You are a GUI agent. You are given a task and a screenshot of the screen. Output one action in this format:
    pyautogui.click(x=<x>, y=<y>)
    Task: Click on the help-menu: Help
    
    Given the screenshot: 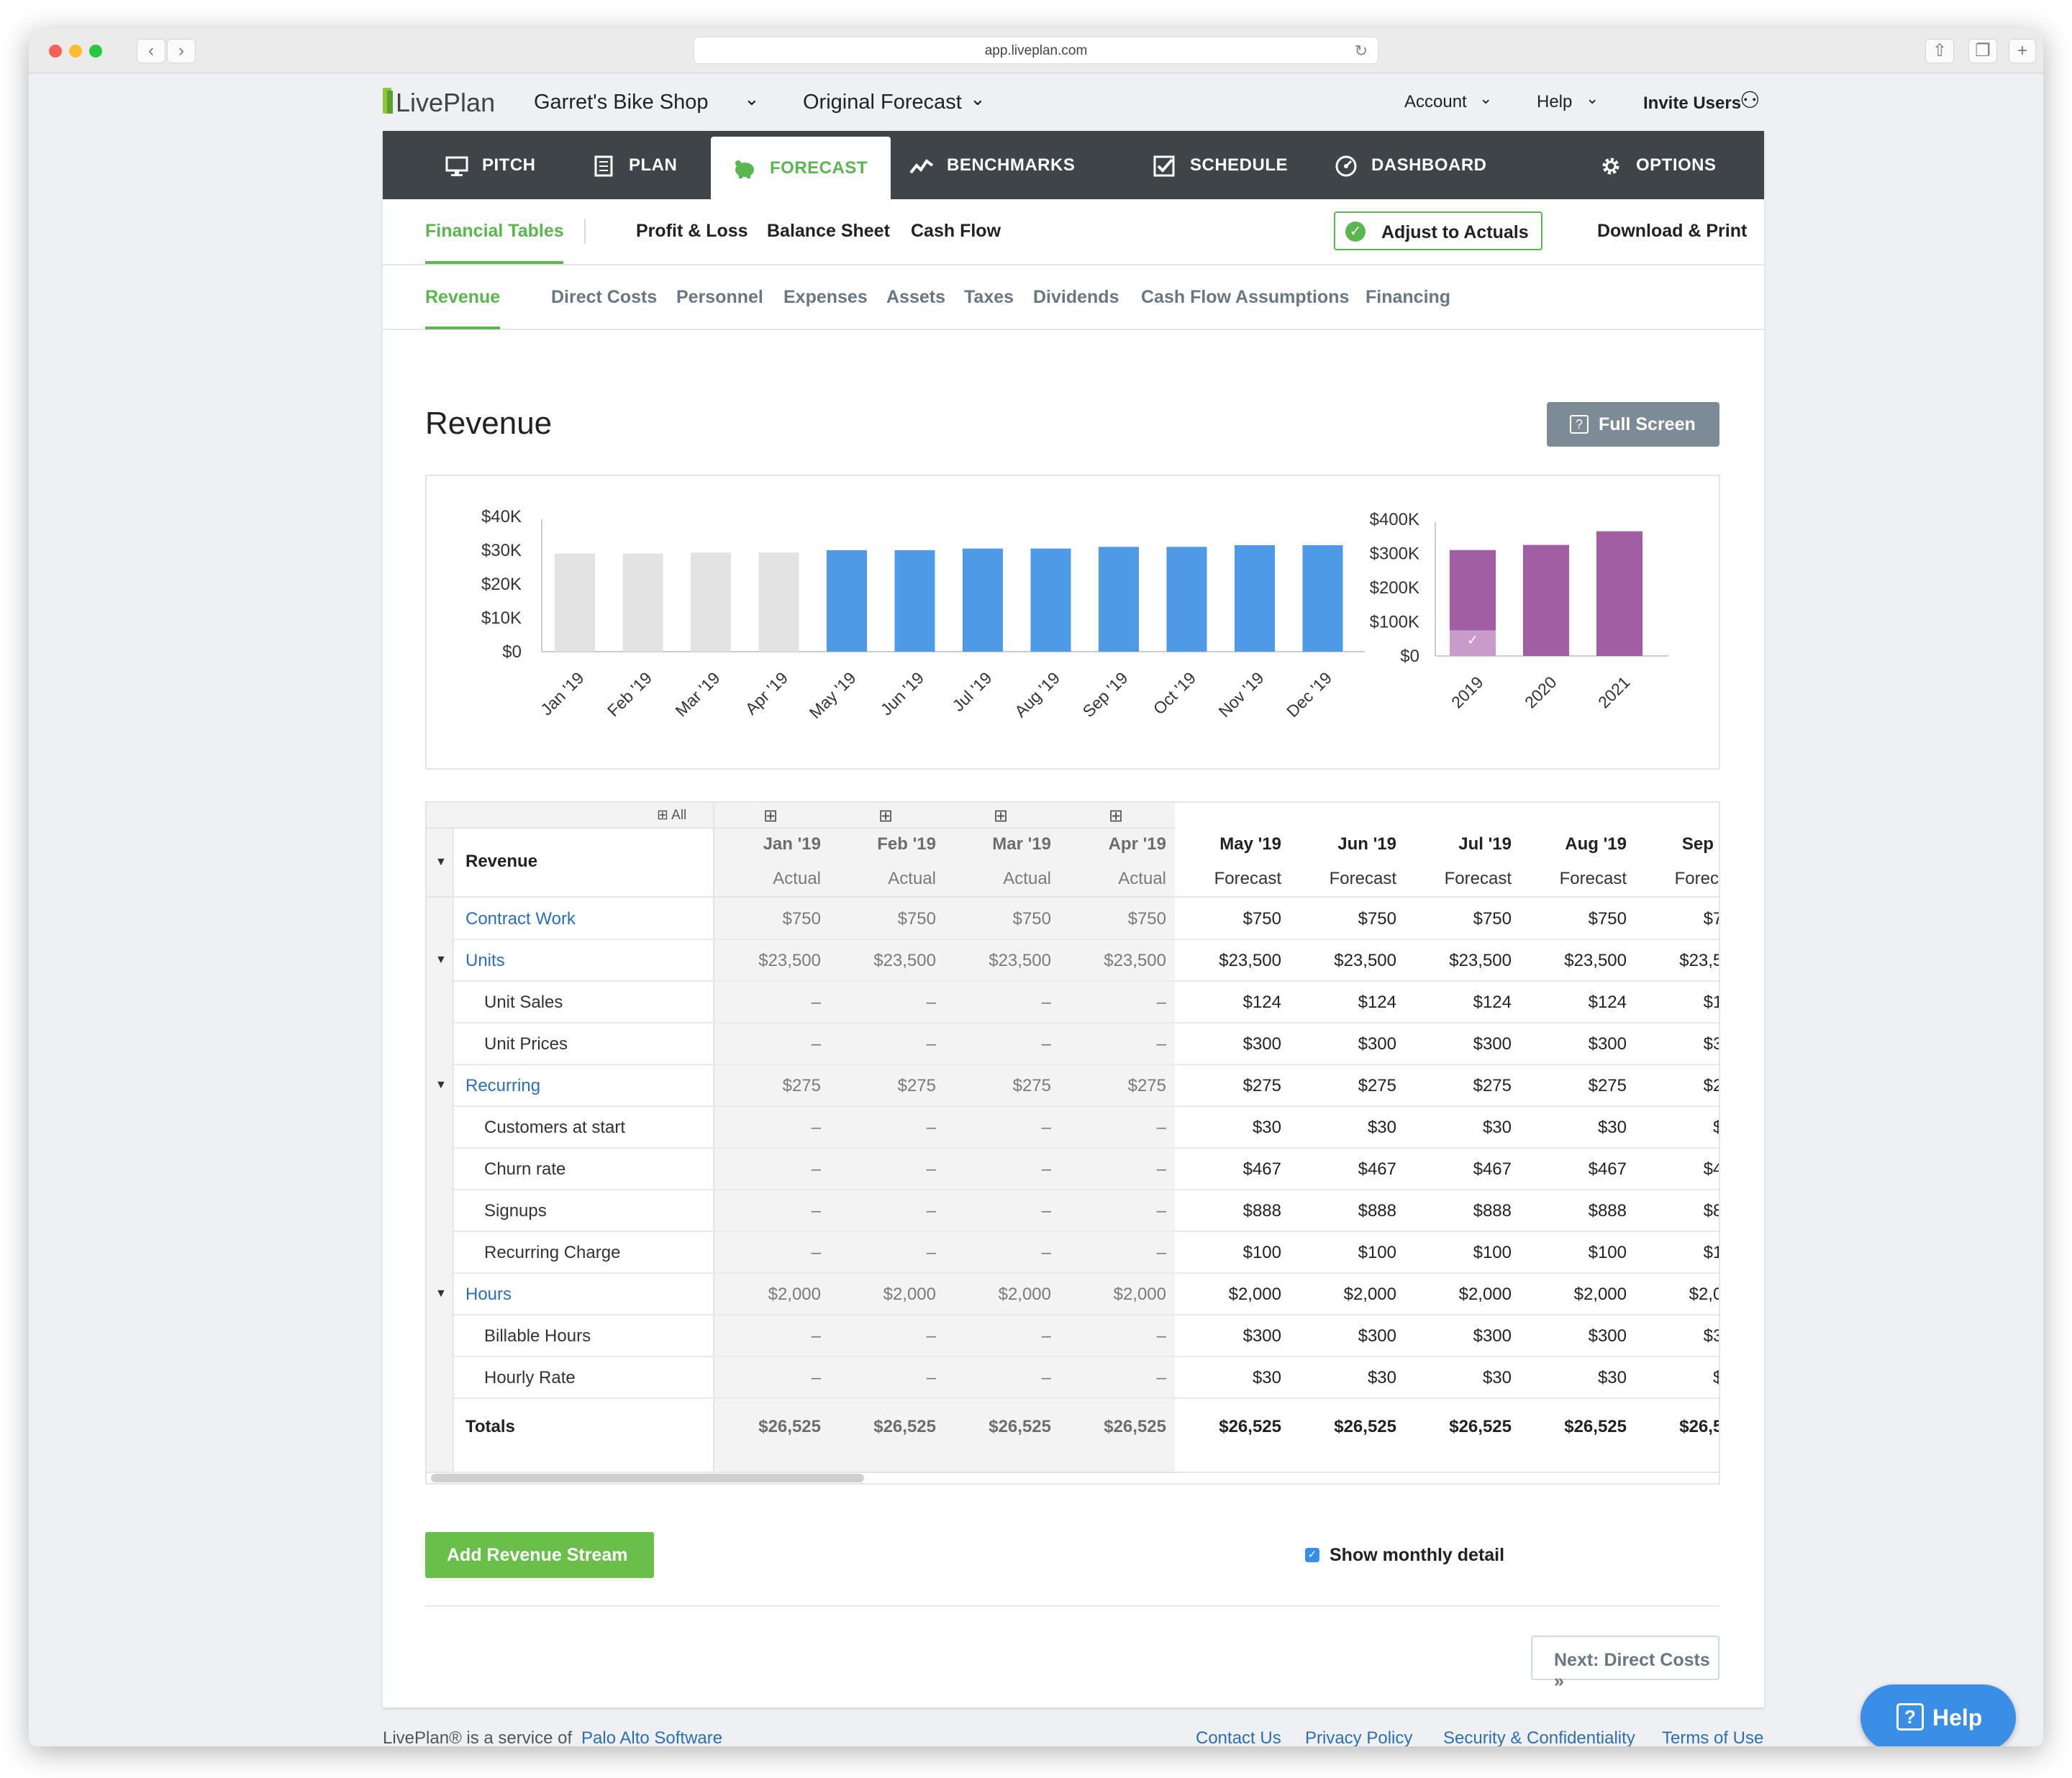 What is the action you would take?
    pyautogui.click(x=1555, y=101)
    